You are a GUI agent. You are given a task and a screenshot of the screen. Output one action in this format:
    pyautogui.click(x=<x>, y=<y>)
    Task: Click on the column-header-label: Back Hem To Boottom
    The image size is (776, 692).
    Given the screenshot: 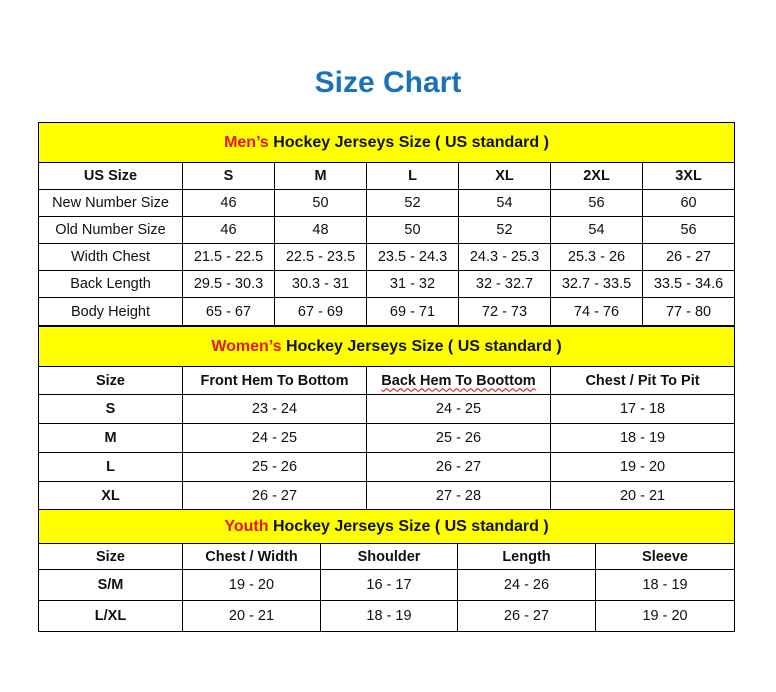 What is the action you would take?
    pyautogui.click(x=458, y=380)
    